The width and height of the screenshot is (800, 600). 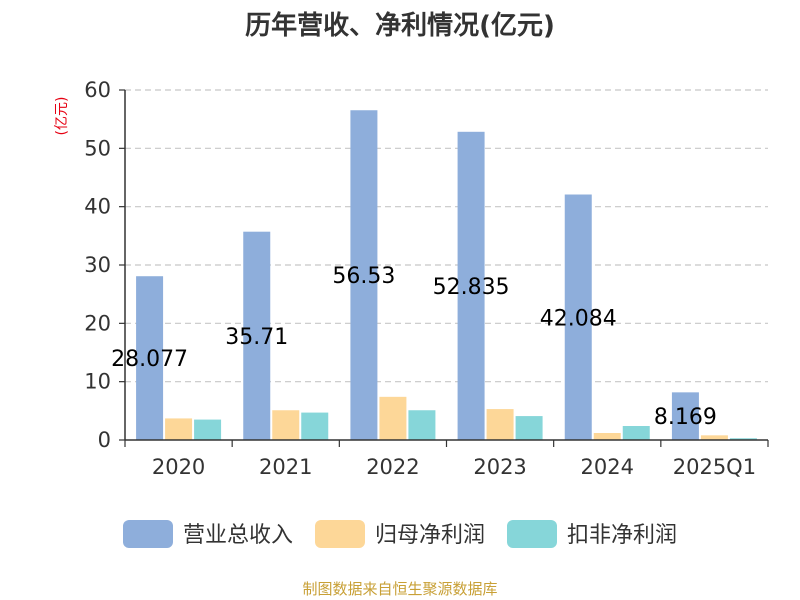 What do you see at coordinates (399, 589) in the screenshot?
I see `source-note: 制图数据来自恒生聚源数据库` at bounding box center [399, 589].